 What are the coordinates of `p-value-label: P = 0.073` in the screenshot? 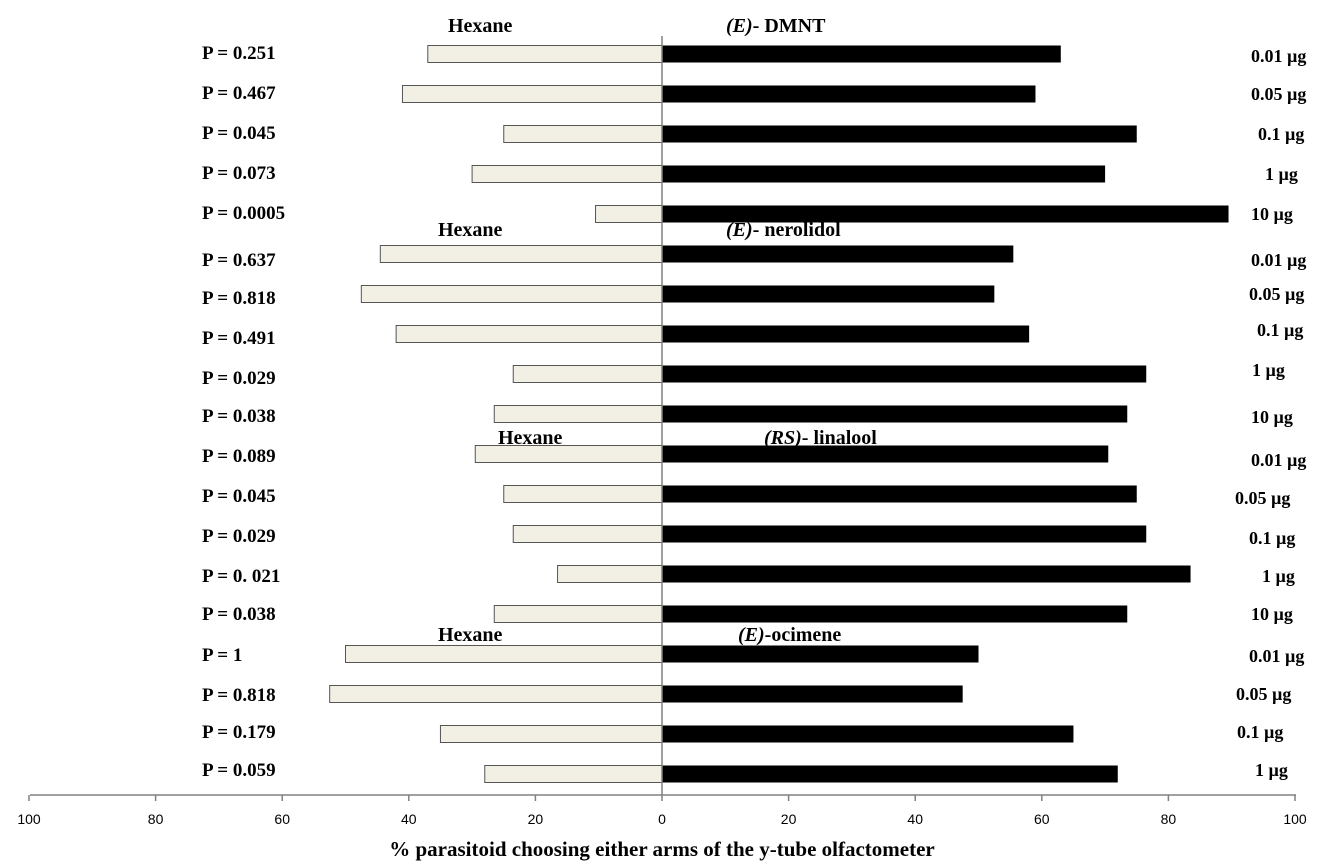 It's located at (239, 173).